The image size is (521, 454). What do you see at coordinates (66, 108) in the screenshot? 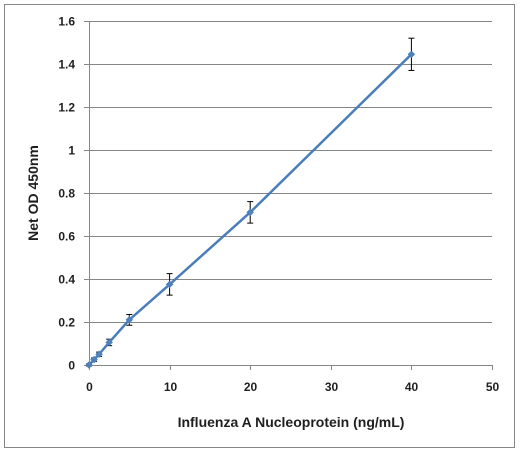
I see `y-tick-label: 1.2` at bounding box center [66, 108].